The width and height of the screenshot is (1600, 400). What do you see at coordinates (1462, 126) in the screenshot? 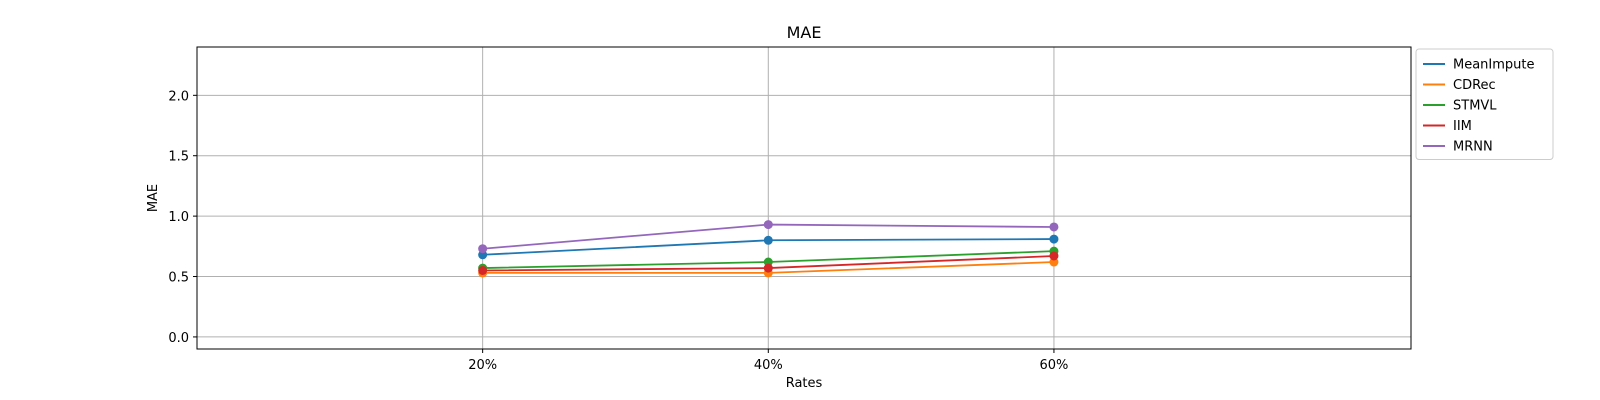
I see `legend-label: IIM` at bounding box center [1462, 126].